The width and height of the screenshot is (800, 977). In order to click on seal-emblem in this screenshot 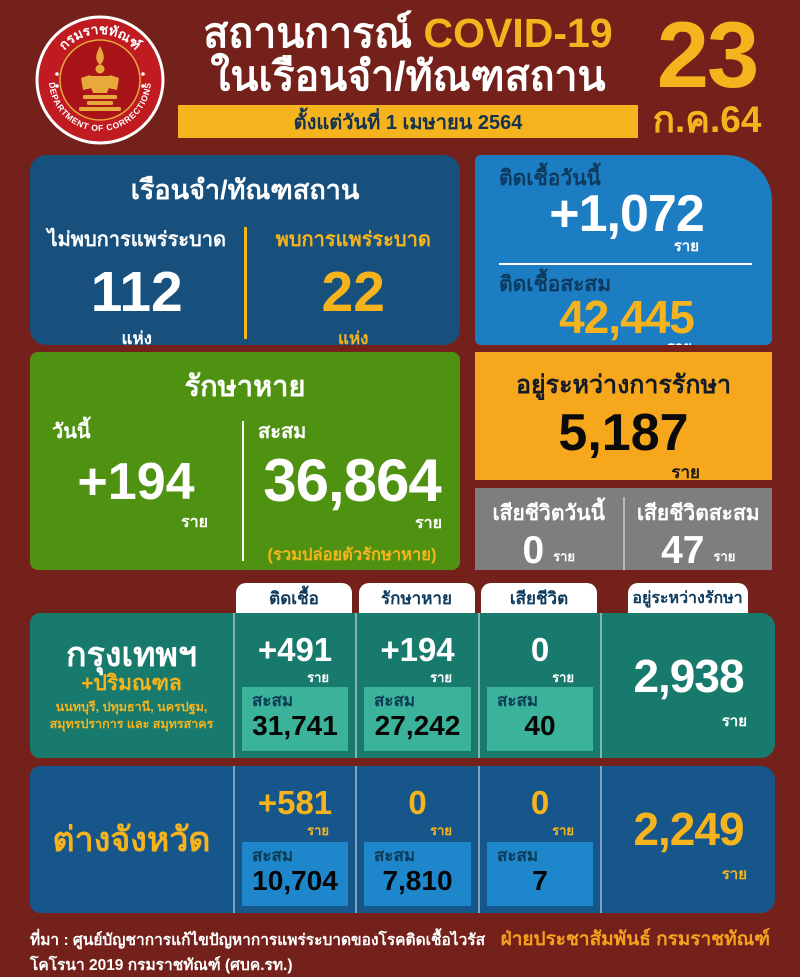, I will do `click(100, 78)`.